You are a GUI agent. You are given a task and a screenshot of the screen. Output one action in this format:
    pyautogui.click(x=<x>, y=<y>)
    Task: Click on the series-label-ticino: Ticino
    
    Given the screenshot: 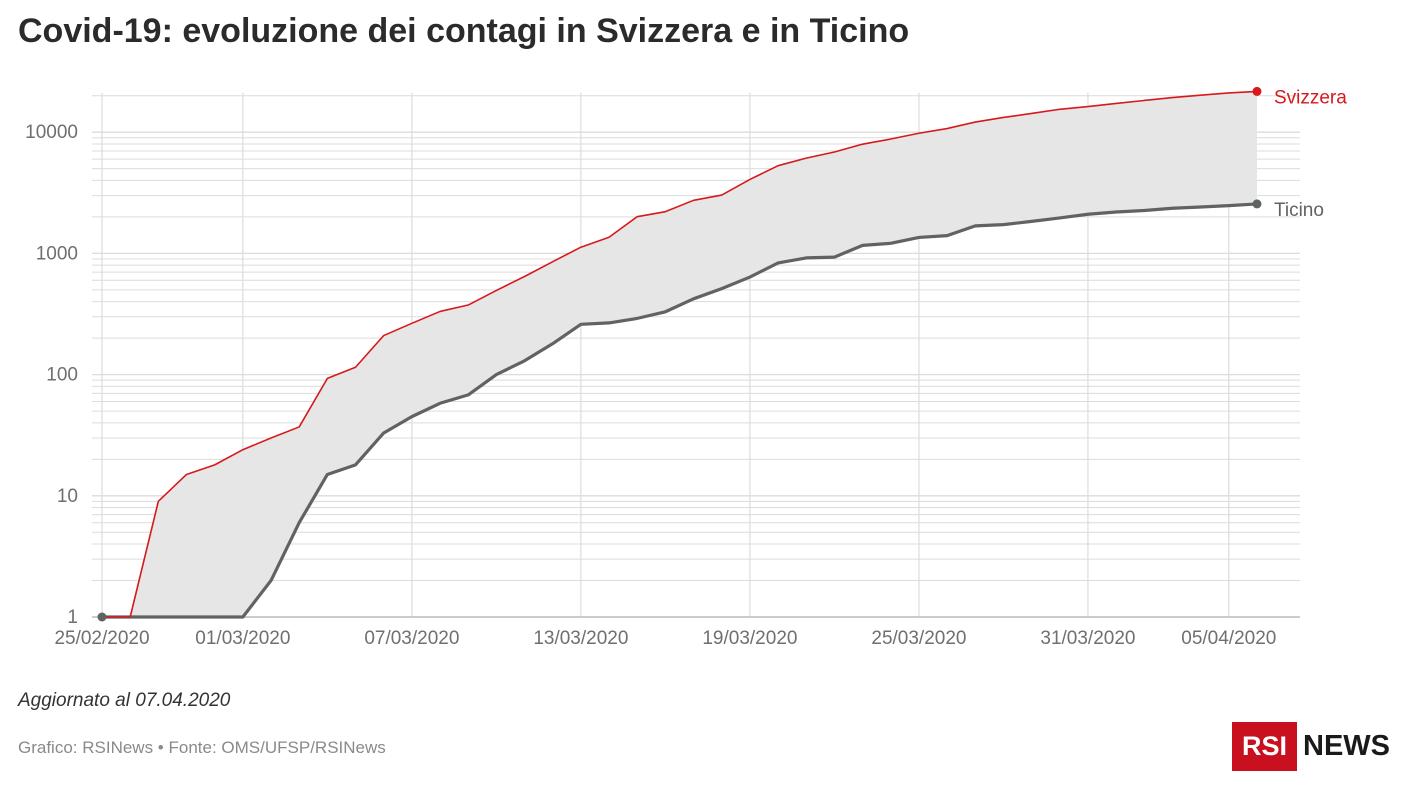 What is the action you would take?
    pyautogui.click(x=1299, y=210)
    